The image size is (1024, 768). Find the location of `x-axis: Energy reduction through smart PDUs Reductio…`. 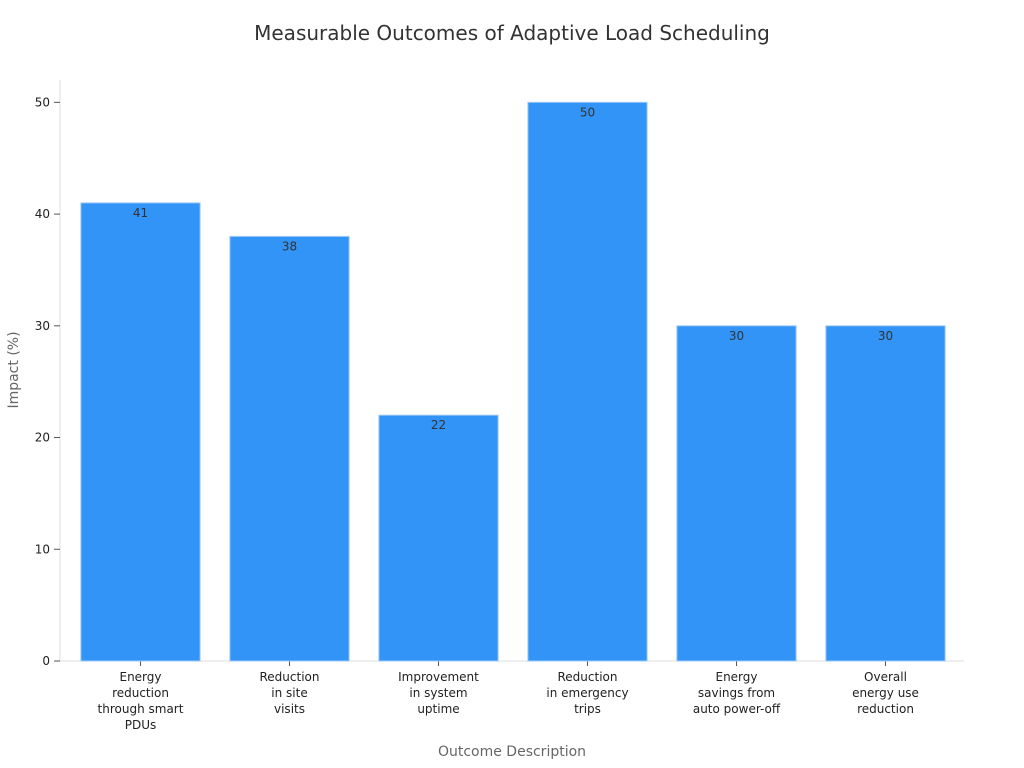

x-axis: Energy reduction through smart PDUs Reductio… is located at coordinates (508, 696).